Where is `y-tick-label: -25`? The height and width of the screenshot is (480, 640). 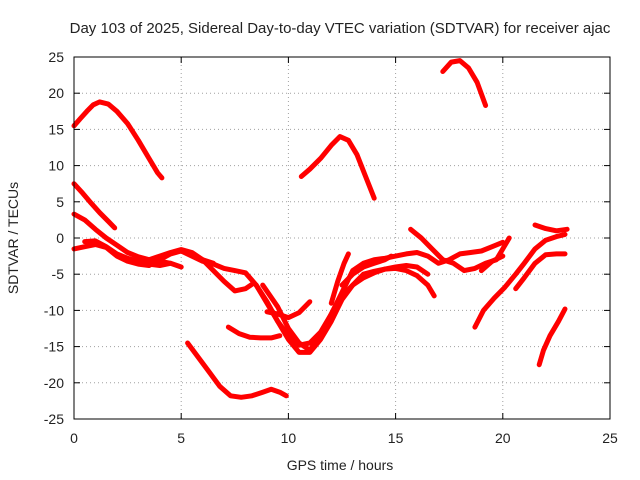 y-tick-label: -25 is located at coordinates (54, 419).